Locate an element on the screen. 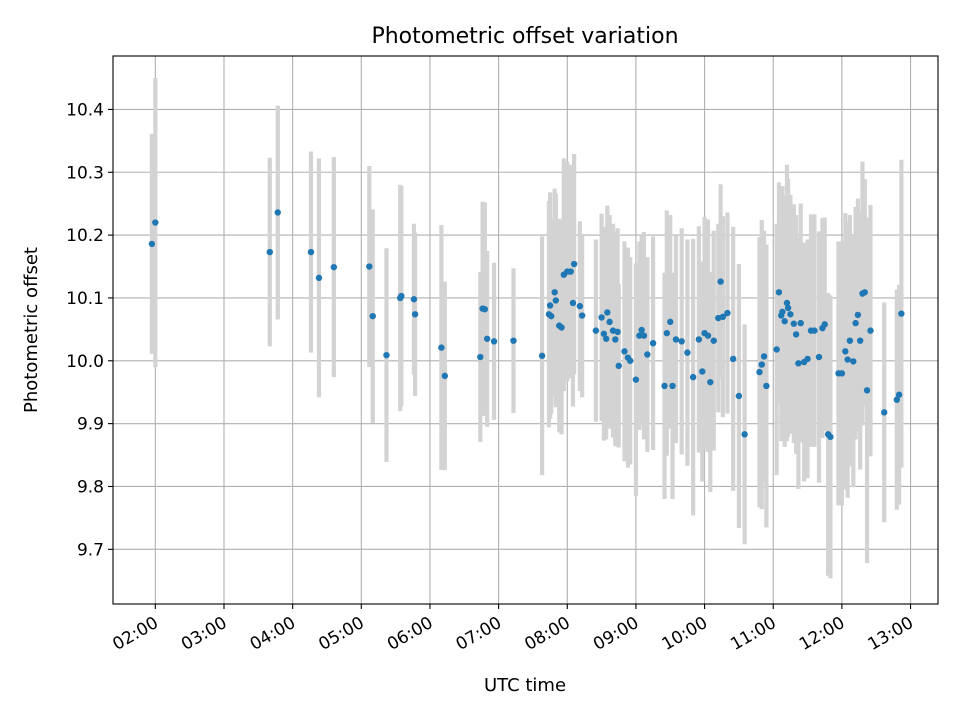  y-axis: 9.7 9.8 9.9 10.0 10.1 10.2 10.3 10.4 is located at coordinates (89, 330).